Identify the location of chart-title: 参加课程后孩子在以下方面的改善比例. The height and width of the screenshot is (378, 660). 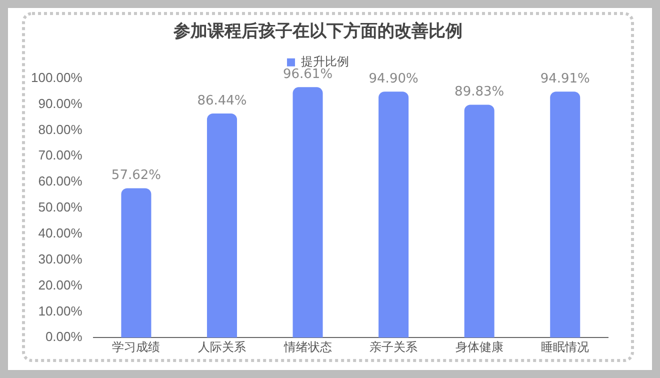
(317, 31).